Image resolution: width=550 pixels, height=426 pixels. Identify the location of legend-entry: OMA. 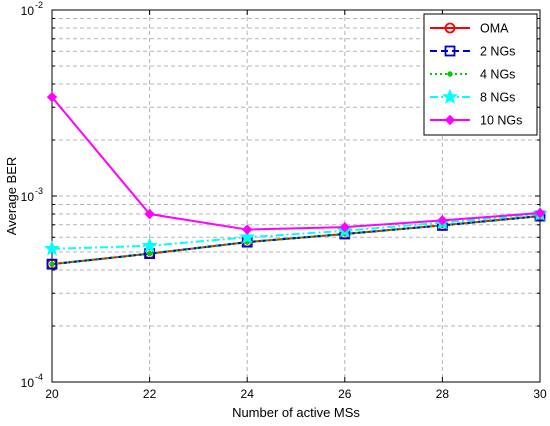
(469, 29).